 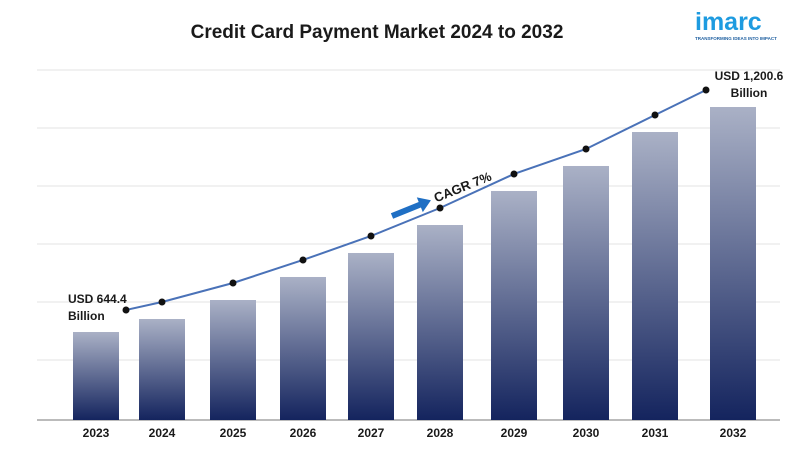 I want to click on x-tick-label: 2031, so click(x=655, y=433).